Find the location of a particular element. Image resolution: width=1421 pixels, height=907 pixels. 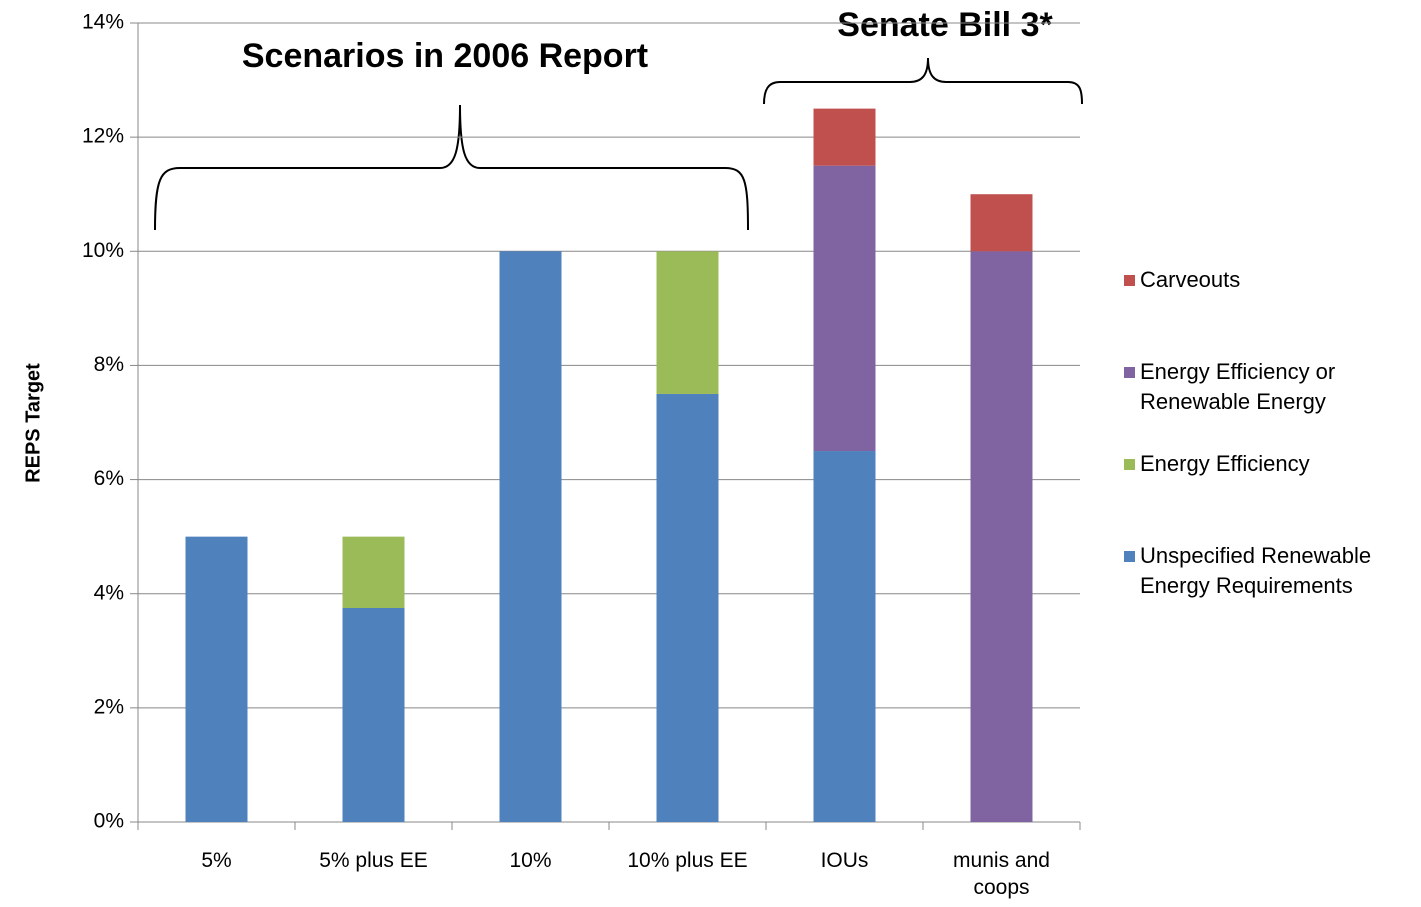

y-tick-label: 6% is located at coordinates (109, 478).